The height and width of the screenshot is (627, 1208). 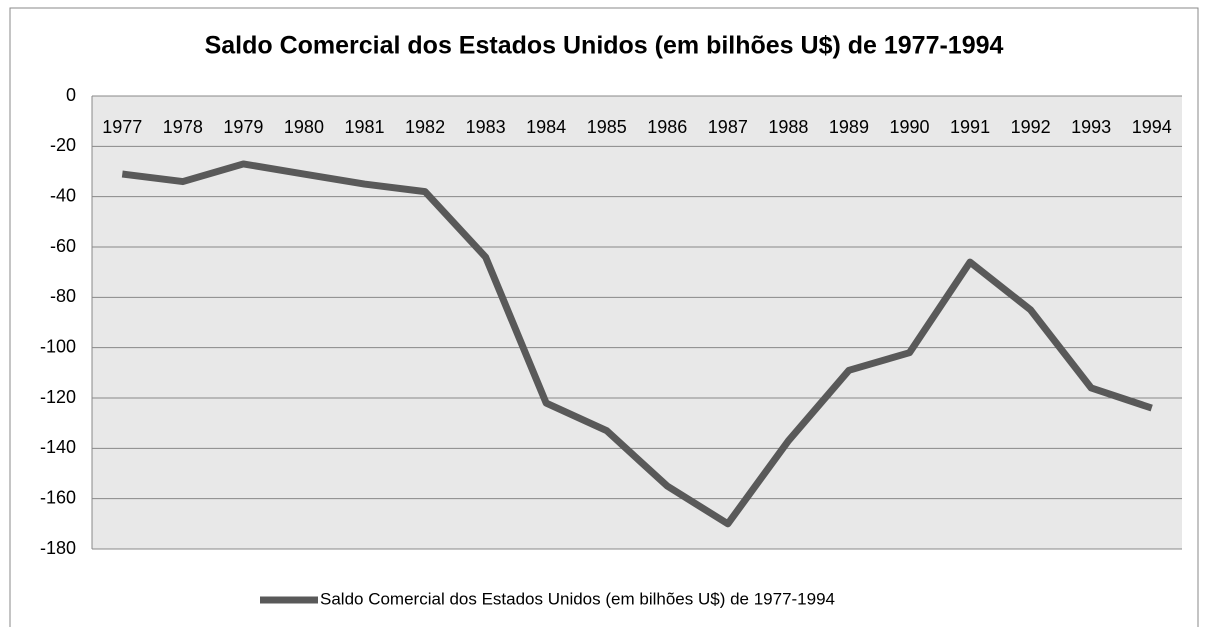 What do you see at coordinates (849, 127) in the screenshot?
I see `x-tick-label: 1989` at bounding box center [849, 127].